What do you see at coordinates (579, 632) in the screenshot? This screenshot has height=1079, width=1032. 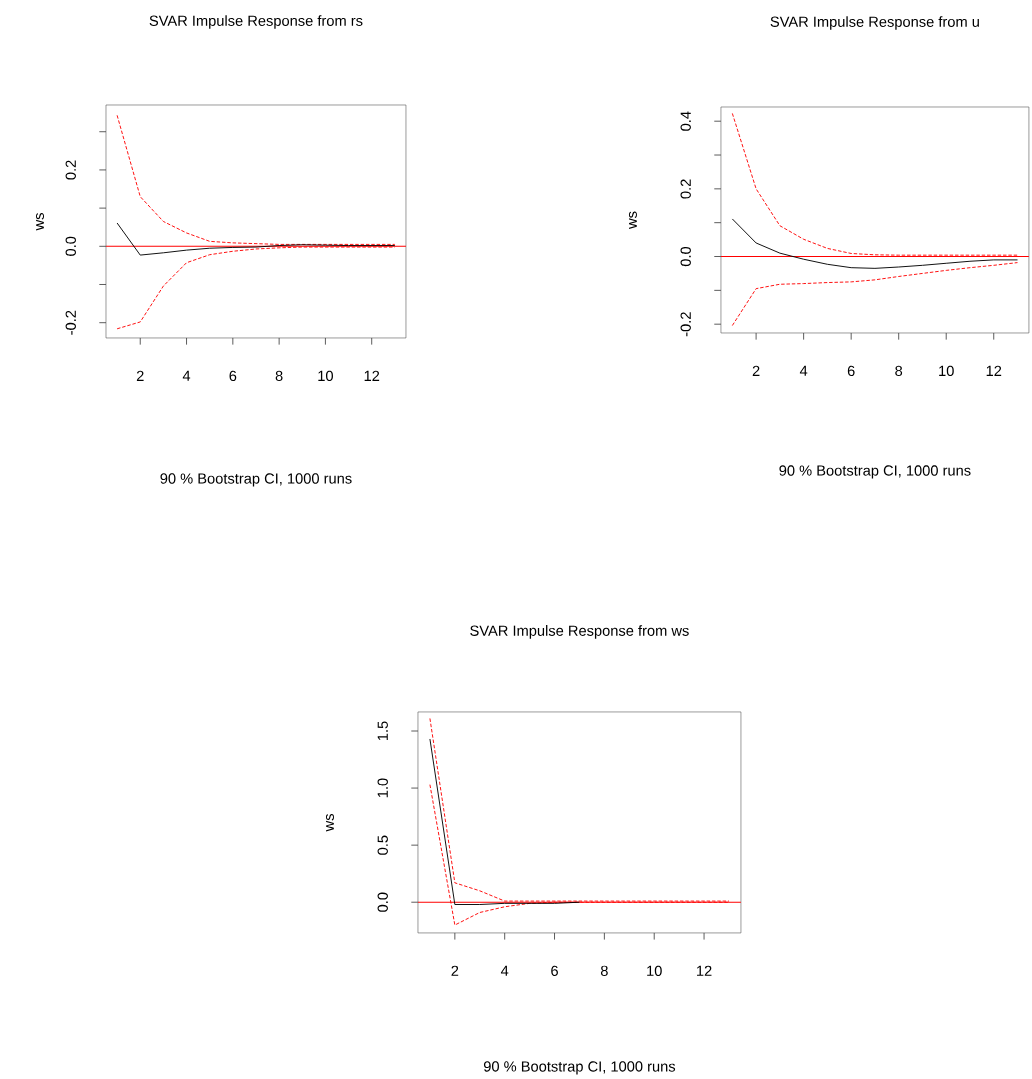 I see `chart-title: SVAR Impulse Response from ws` at bounding box center [579, 632].